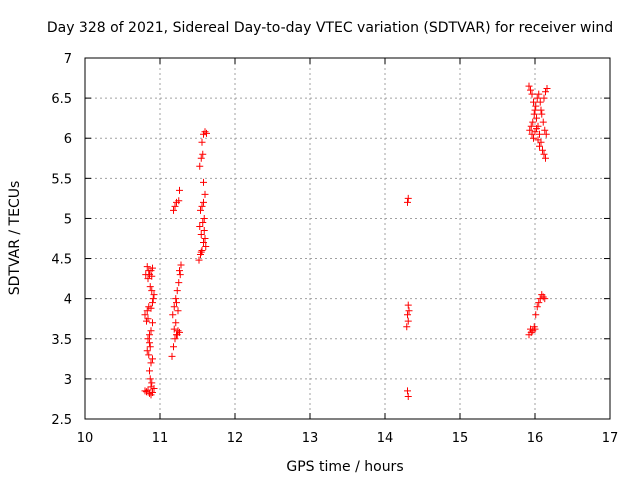 This screenshot has width=640, height=480. What do you see at coordinates (68, 59) in the screenshot?
I see `y-tick-label: 7` at bounding box center [68, 59].